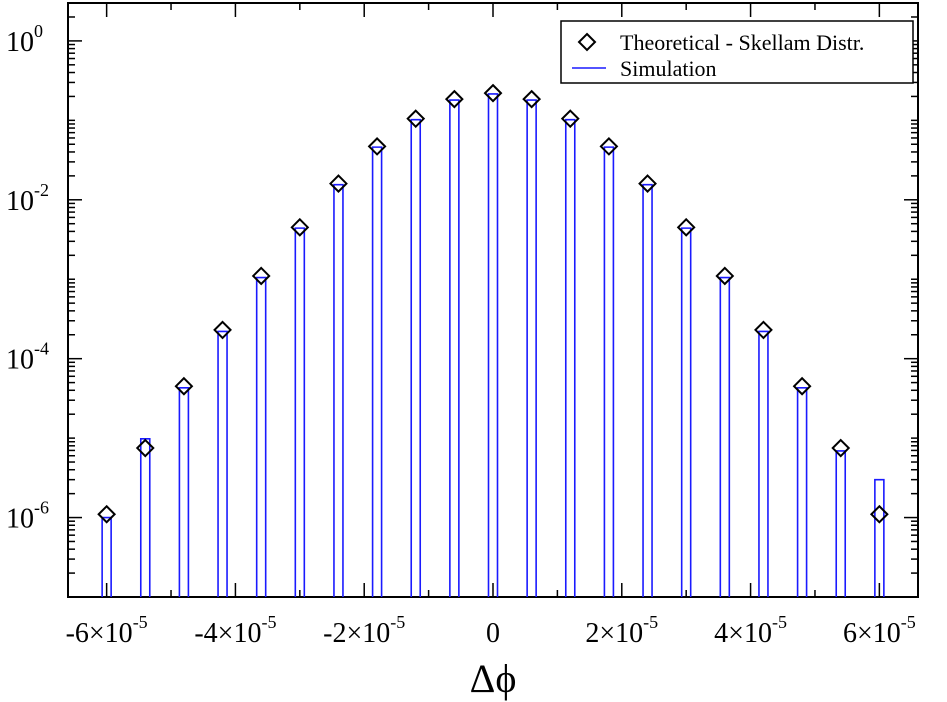 This screenshot has height=702, width=947. I want to click on y-tick-label: 10⁰, so click(24, 39).